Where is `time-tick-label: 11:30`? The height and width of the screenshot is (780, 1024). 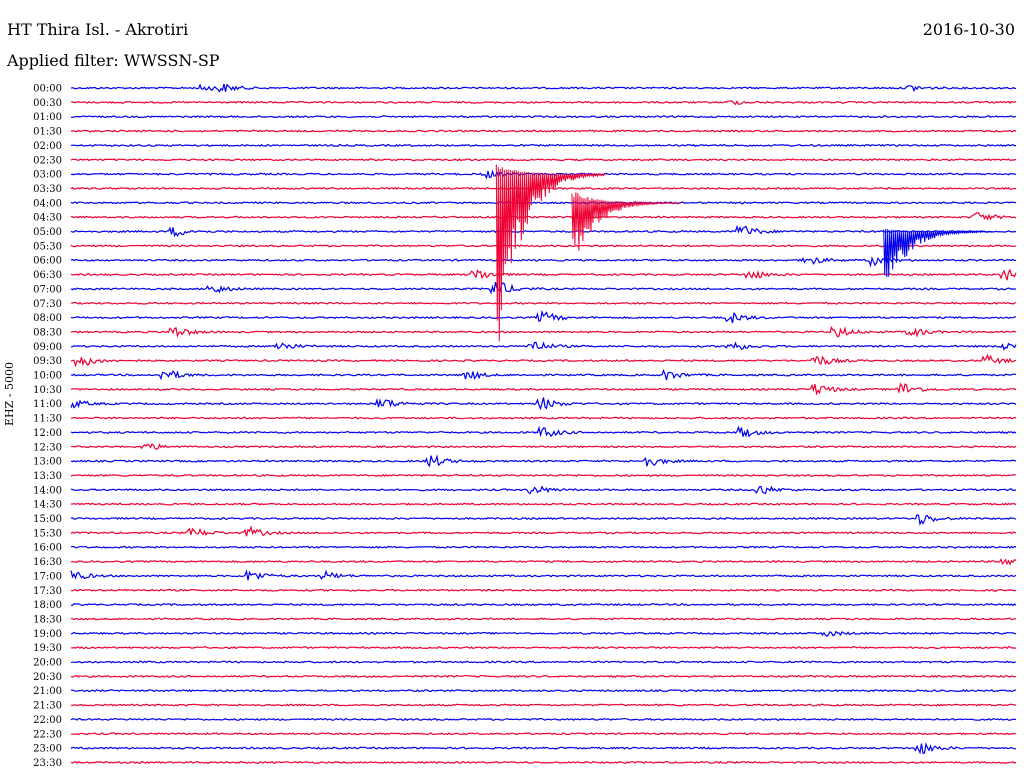 time-tick-label: 11:30 is located at coordinates (47, 419).